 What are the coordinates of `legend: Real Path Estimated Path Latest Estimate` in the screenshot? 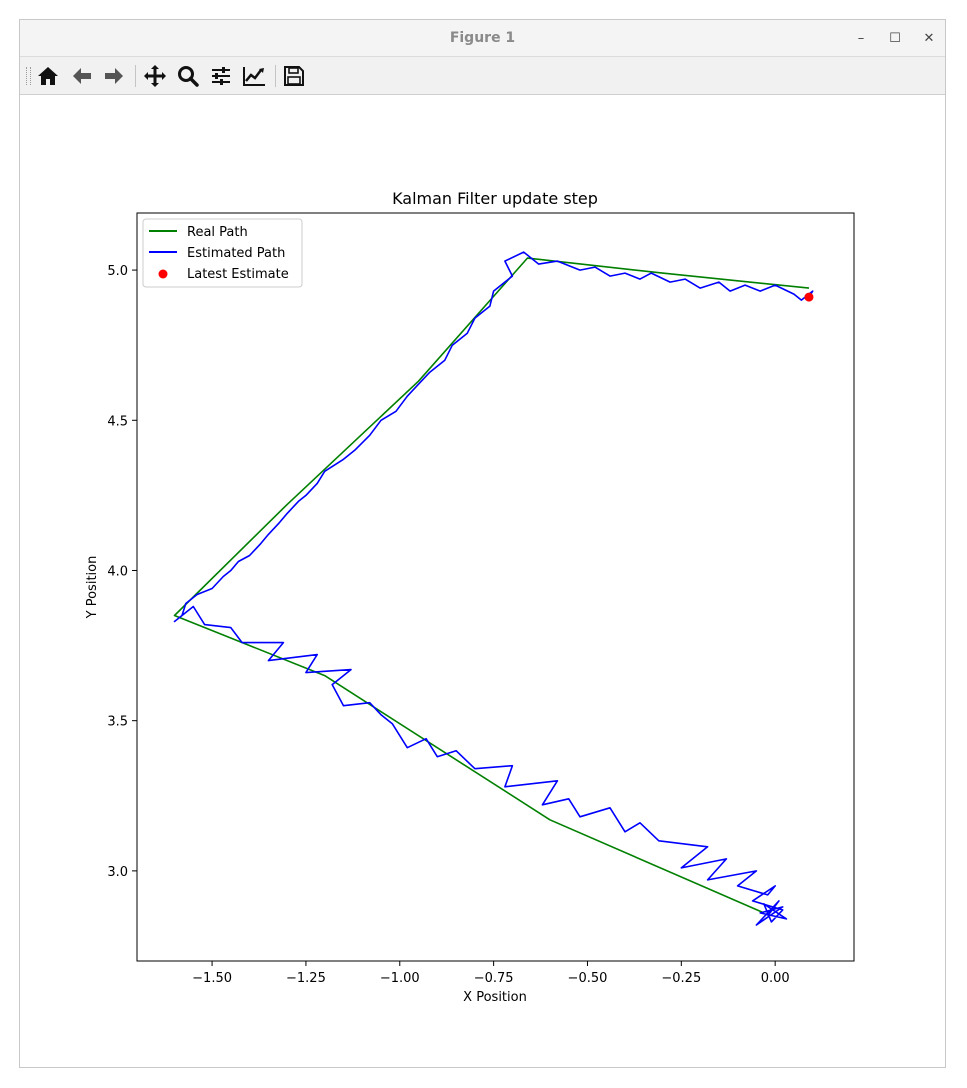 It's located at (222, 253).